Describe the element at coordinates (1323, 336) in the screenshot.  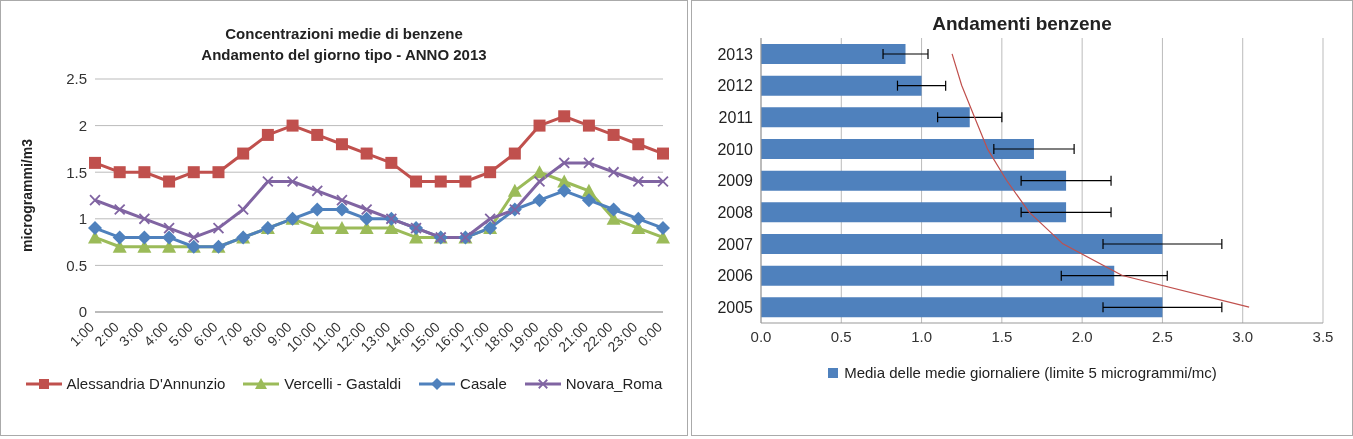
I see `x-tick-label: 3.5` at that location.